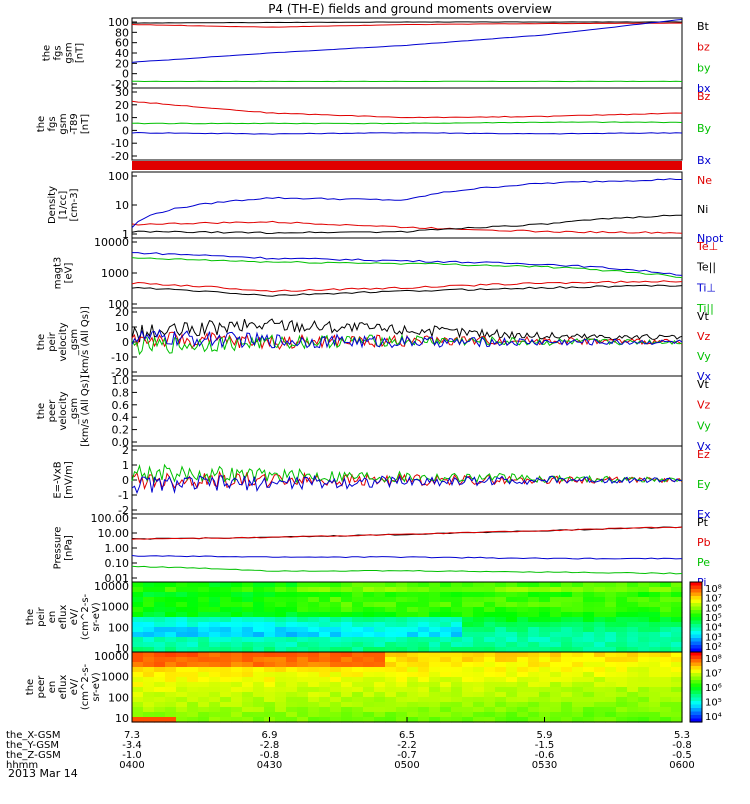 The image size is (750, 804). I want to click on y-axis-label-line: en, so click(52, 617).